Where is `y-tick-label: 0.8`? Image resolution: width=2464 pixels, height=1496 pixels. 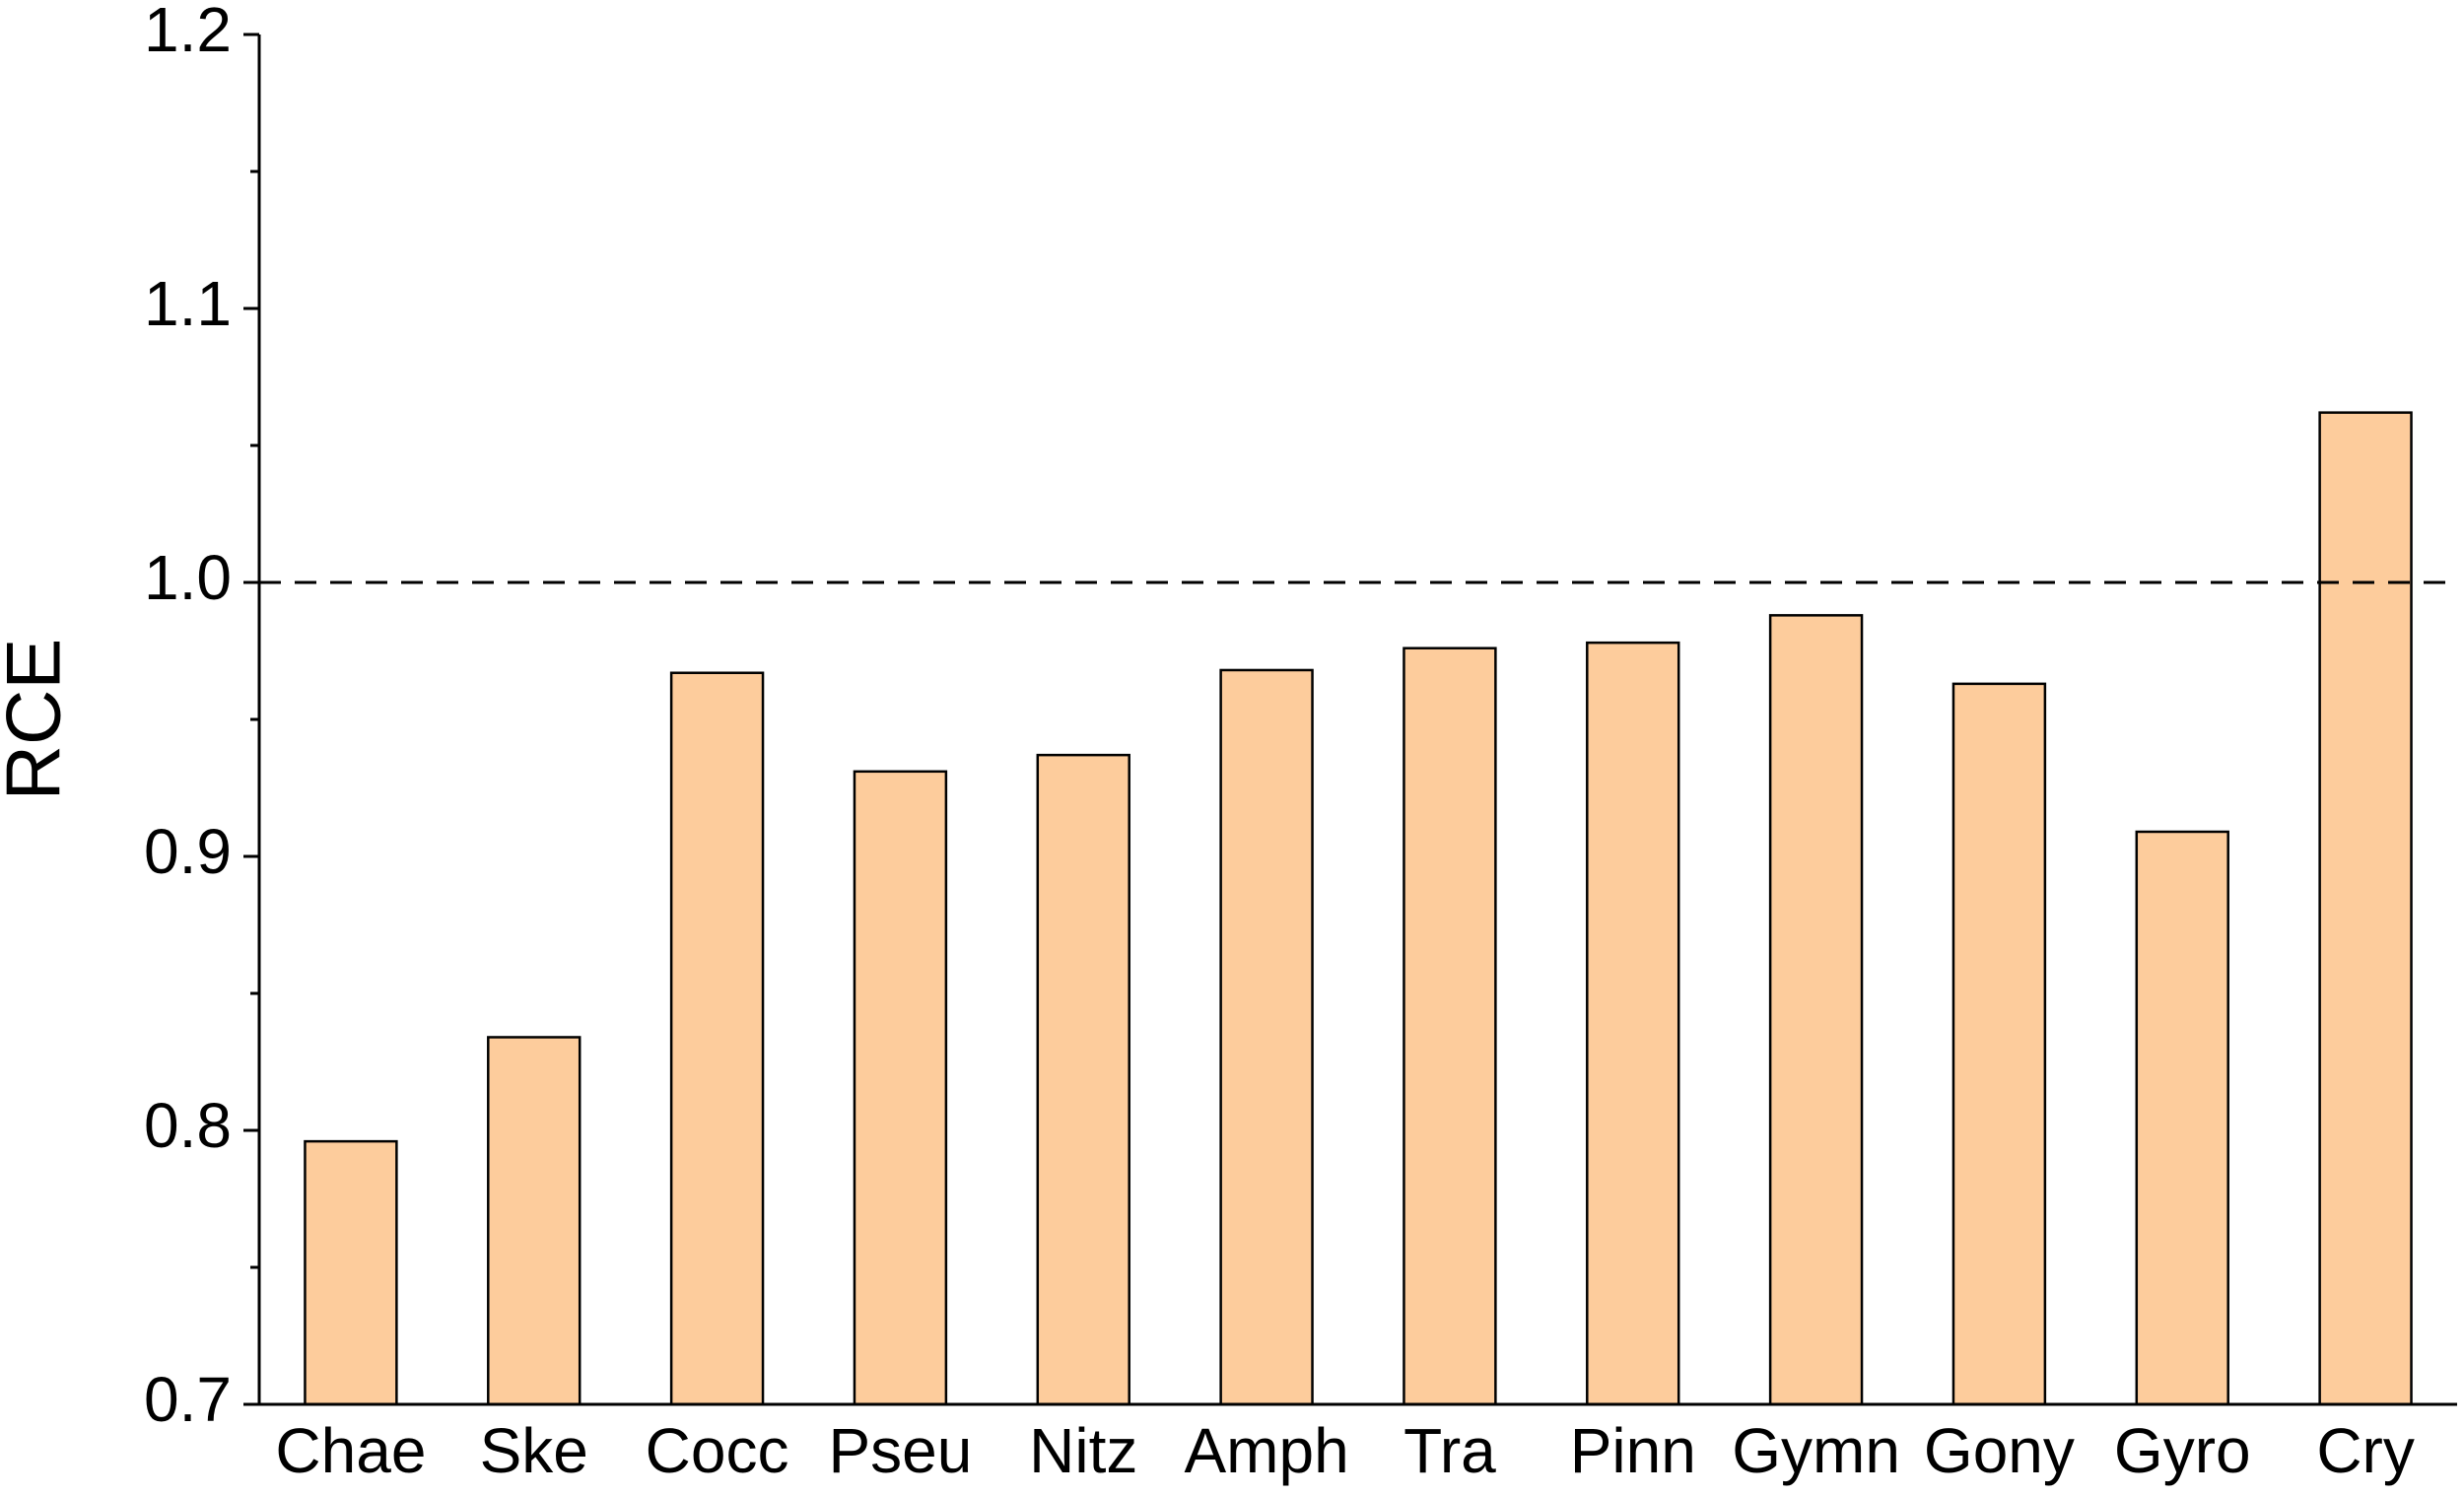
y-tick-label: 0.8 is located at coordinates (188, 1125).